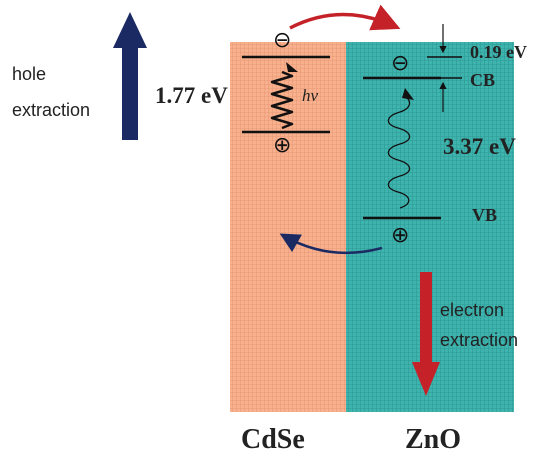 The width and height of the screenshot is (547, 459). What do you see at coordinates (331, 244) in the screenshot?
I see `hole-transfer-arrow` at bounding box center [331, 244].